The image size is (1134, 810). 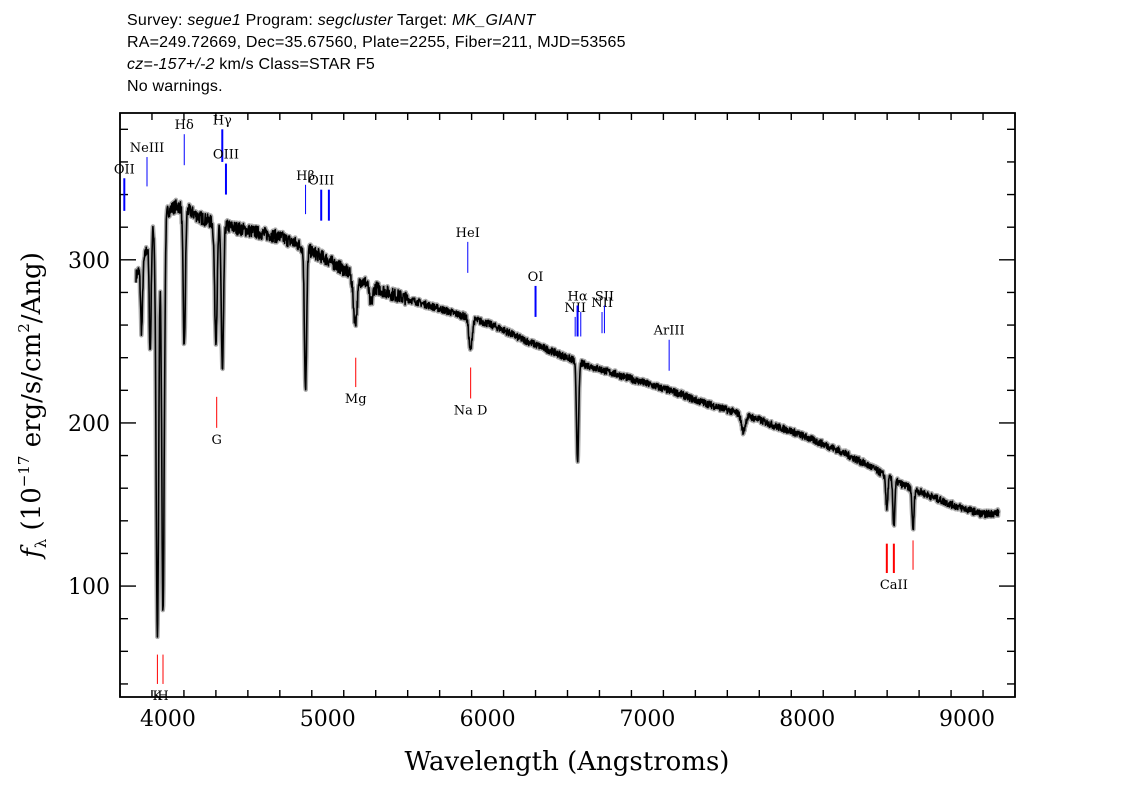 What do you see at coordinates (578, 296) in the screenshot?
I see `spectral-line-label: Hα` at bounding box center [578, 296].